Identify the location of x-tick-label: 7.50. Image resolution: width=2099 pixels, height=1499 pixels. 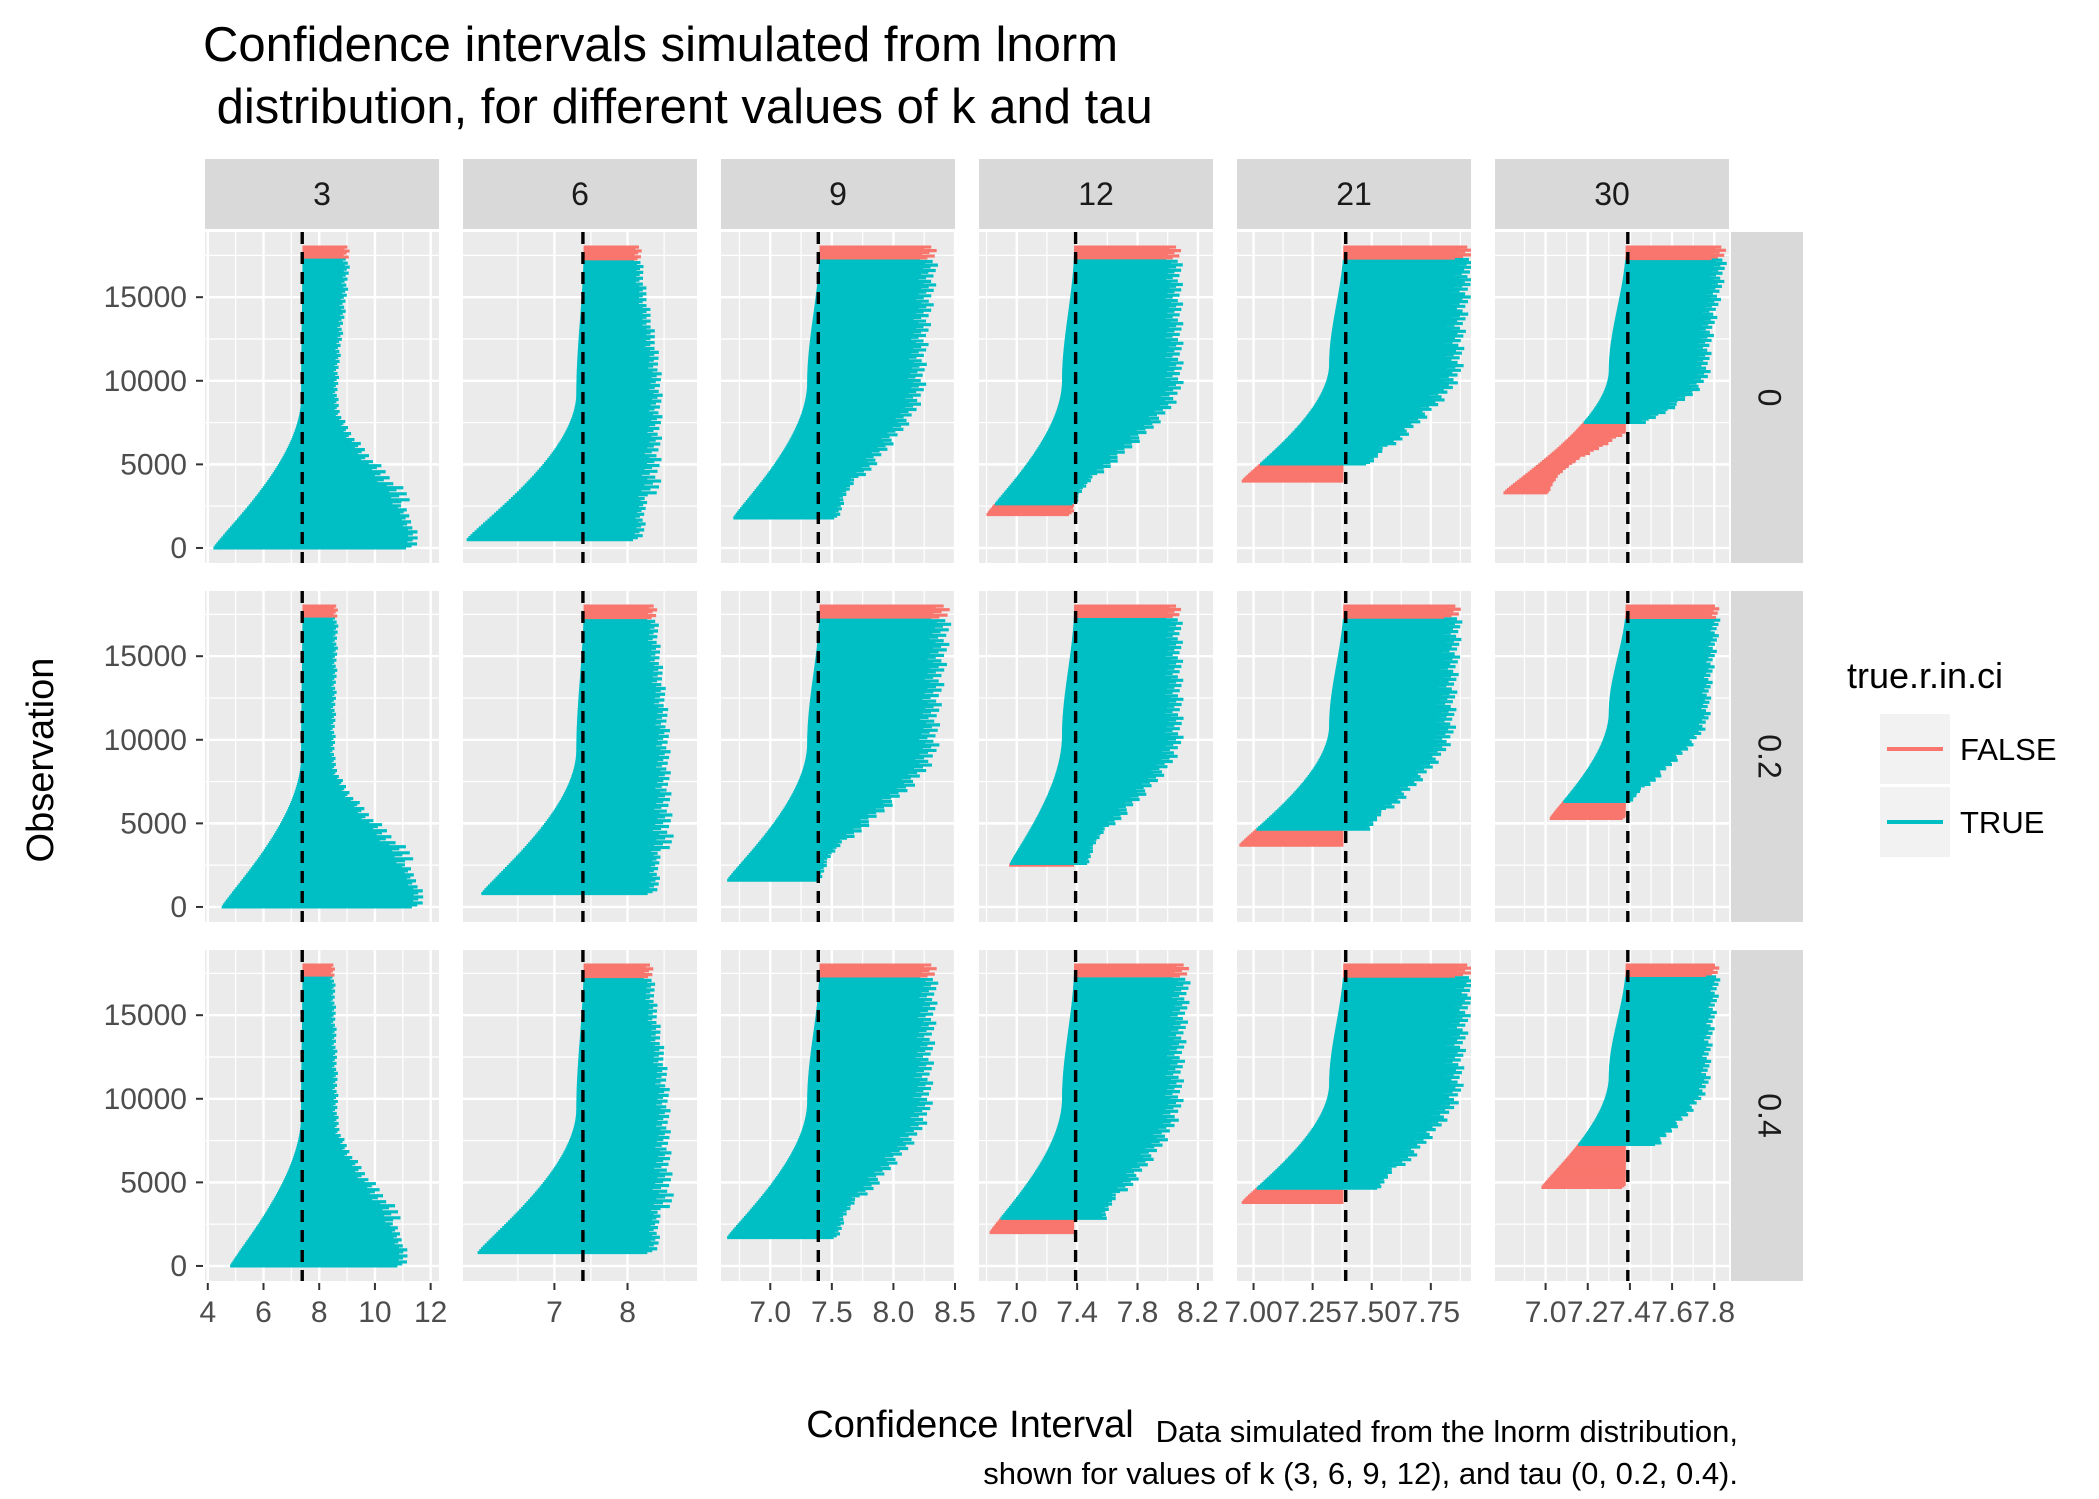
(1372, 1312).